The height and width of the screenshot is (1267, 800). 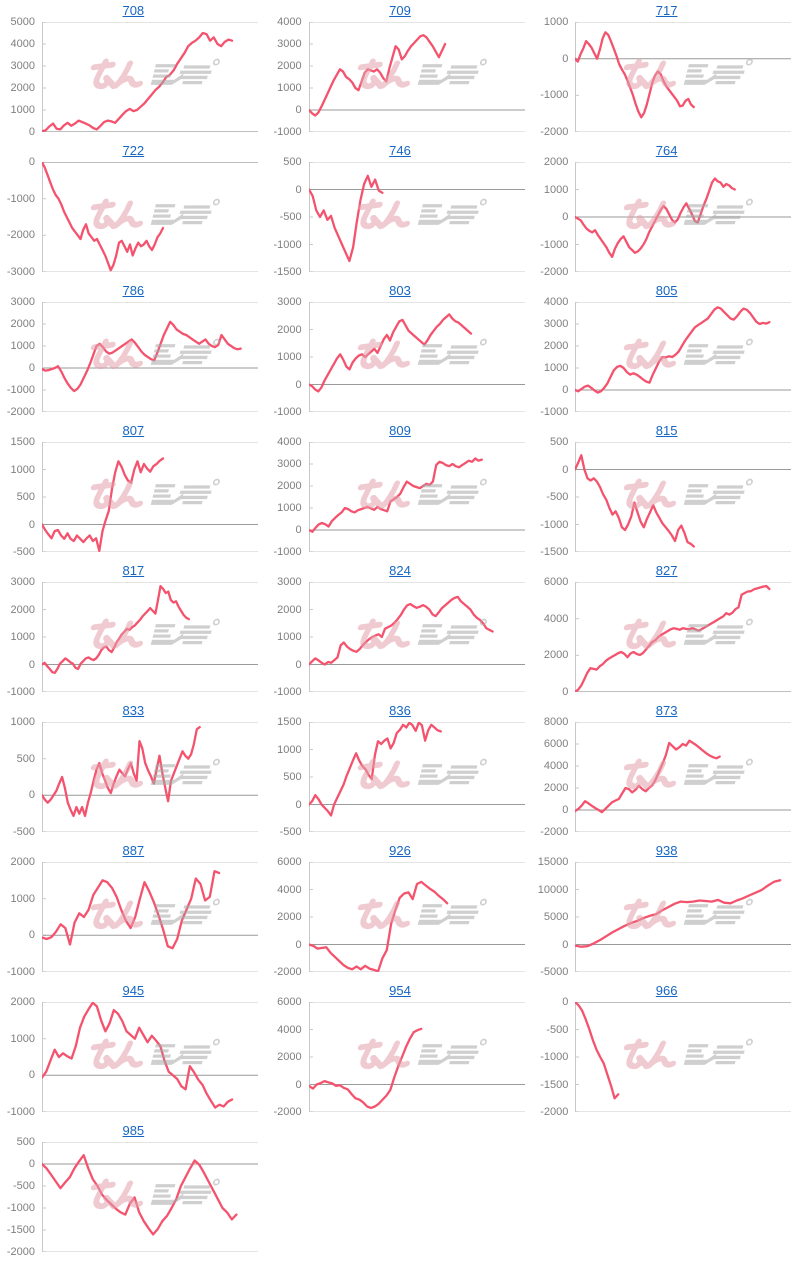 What do you see at coordinates (666, 430) in the screenshot?
I see `chart-title-link: 815` at bounding box center [666, 430].